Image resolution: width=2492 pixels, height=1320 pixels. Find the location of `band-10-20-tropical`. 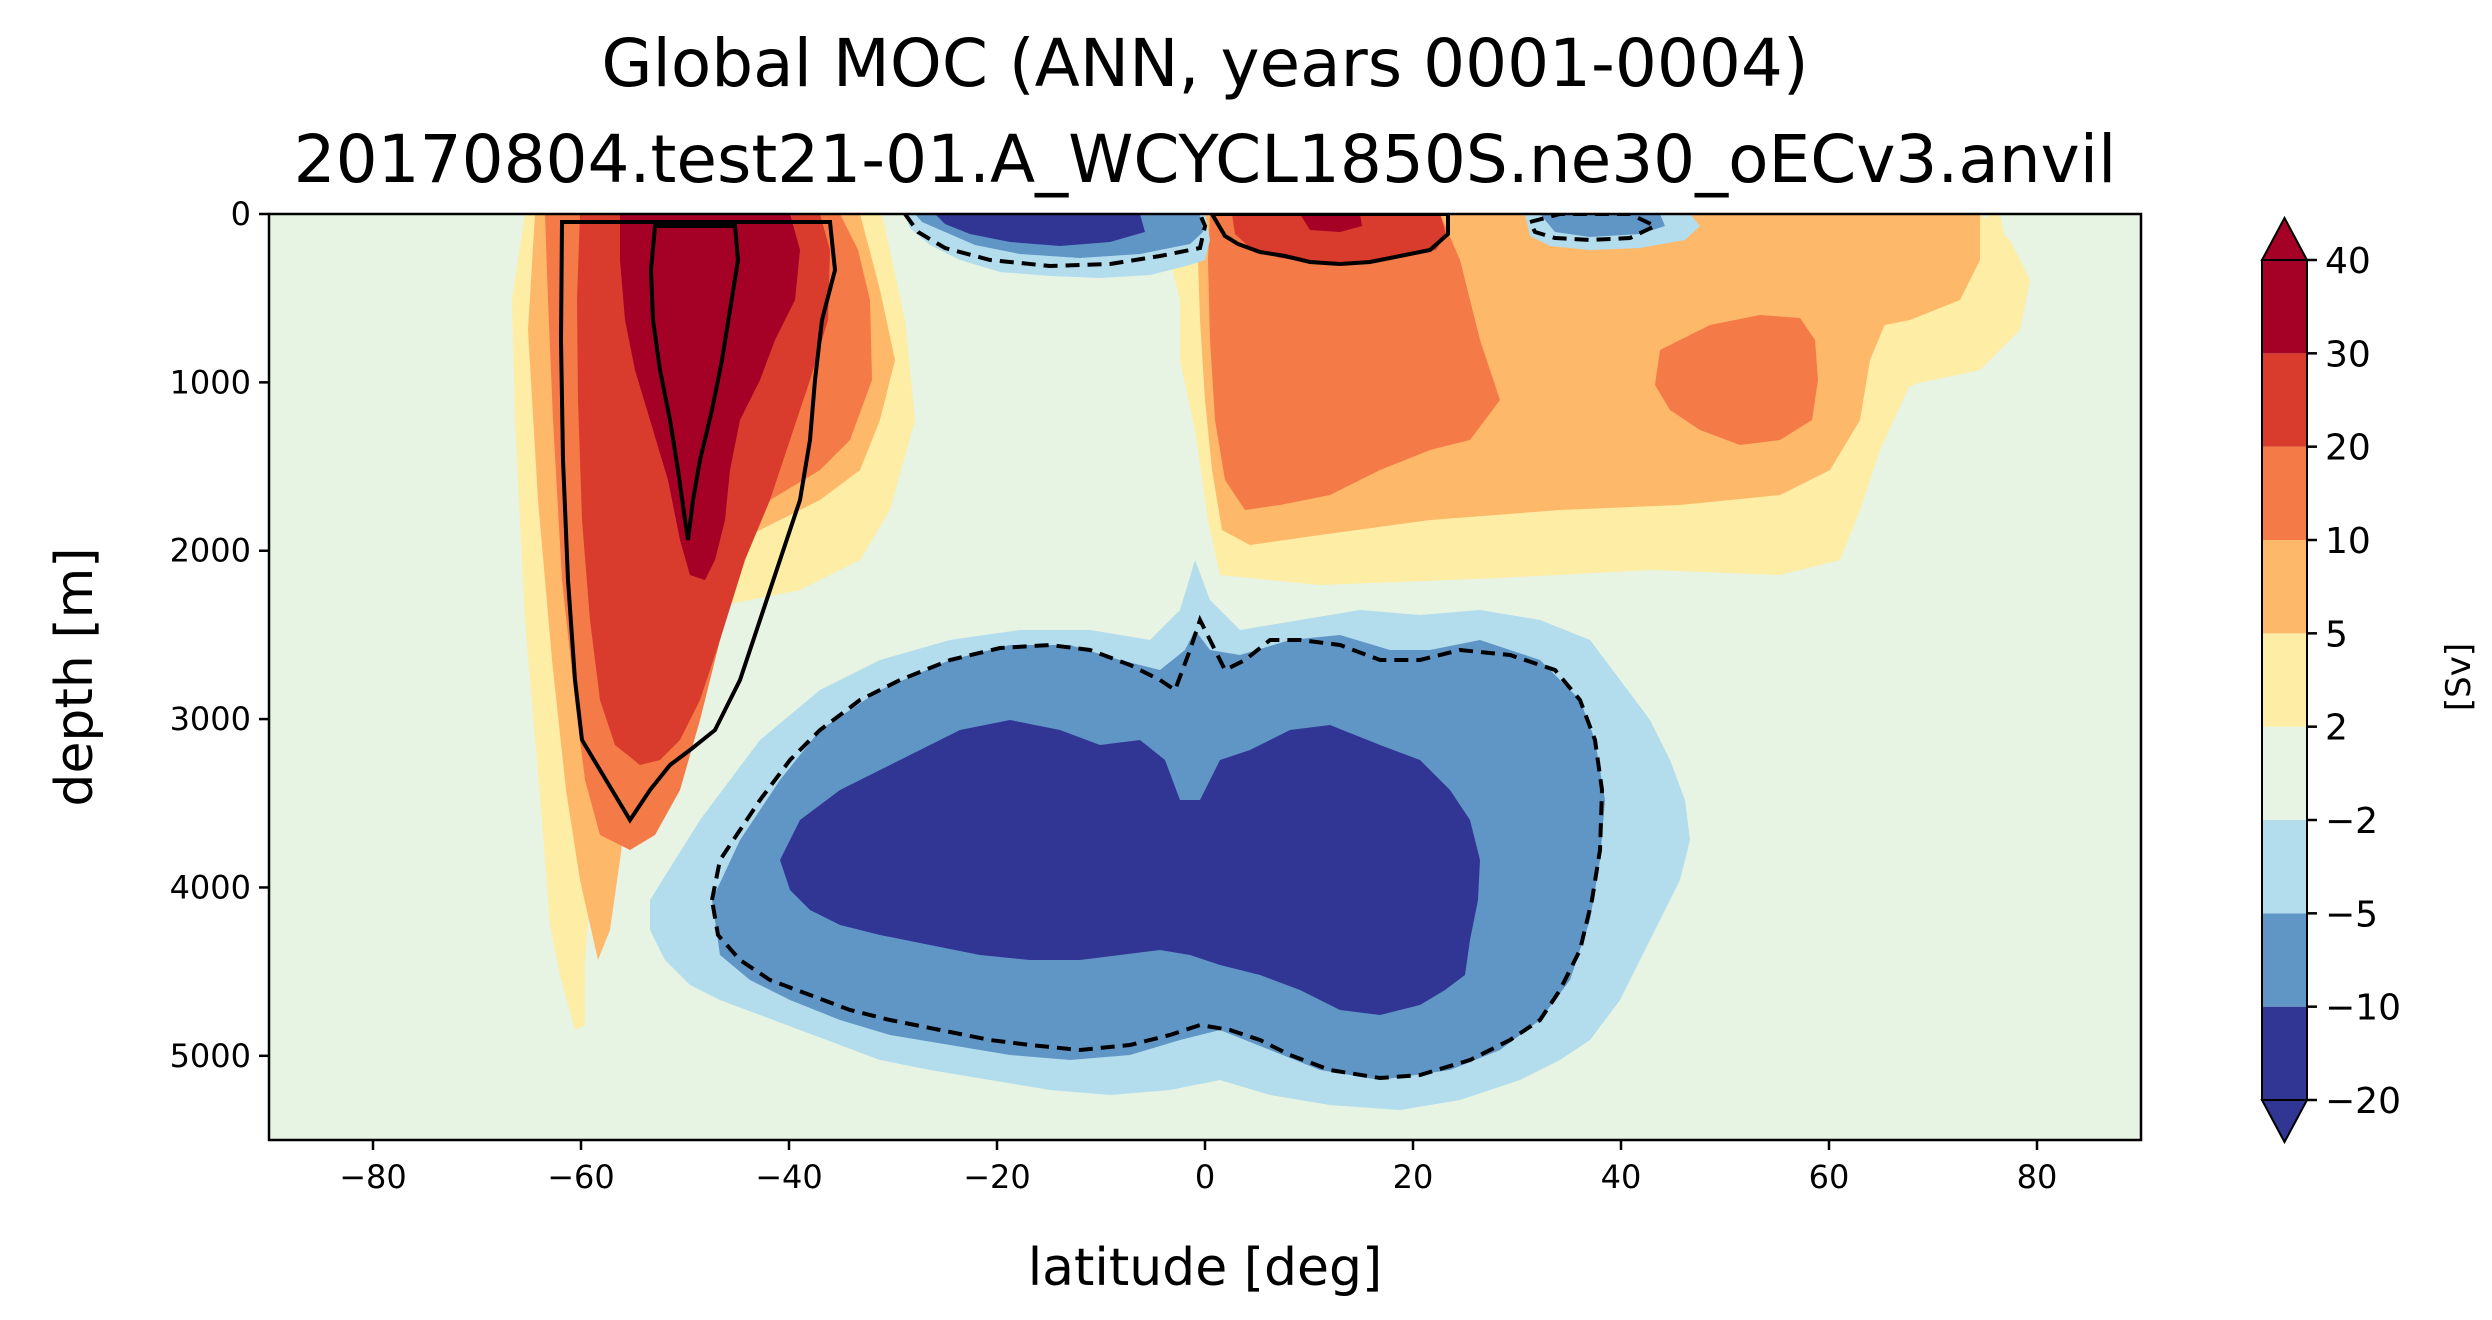

band-10-20-tropical is located at coordinates (1354, 362).